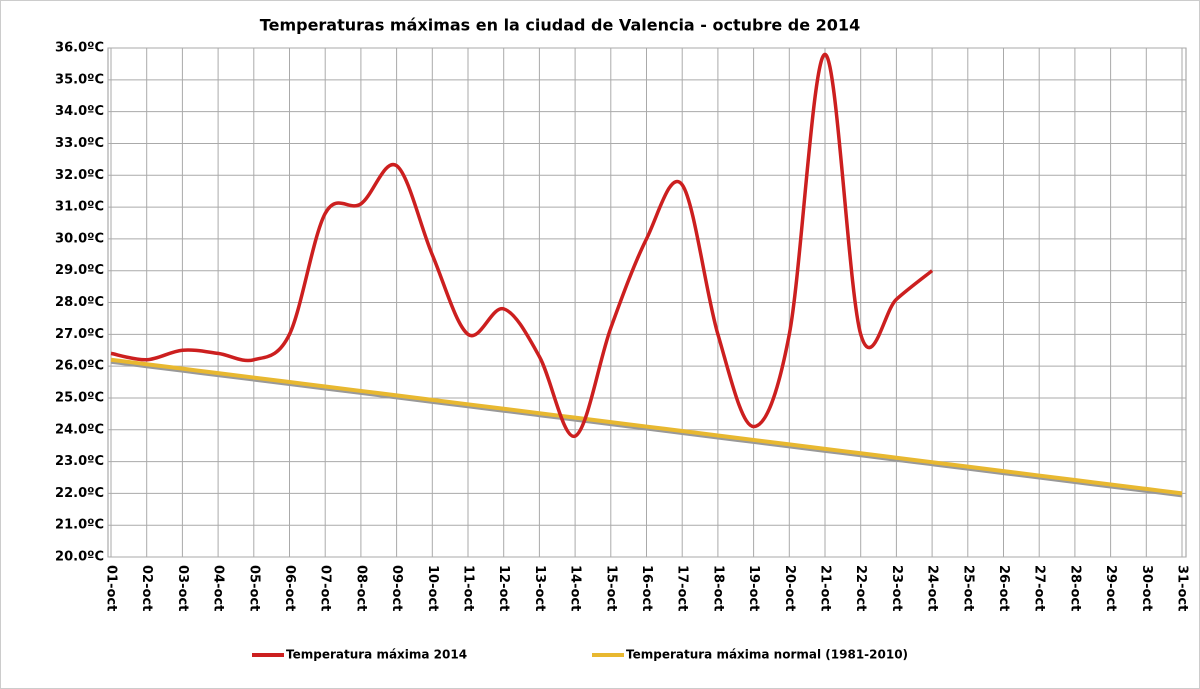 Image resolution: width=1200 pixels, height=689 pixels. Describe the element at coordinates (967, 588) in the screenshot. I see `x-tick-label: 25-oct` at that location.